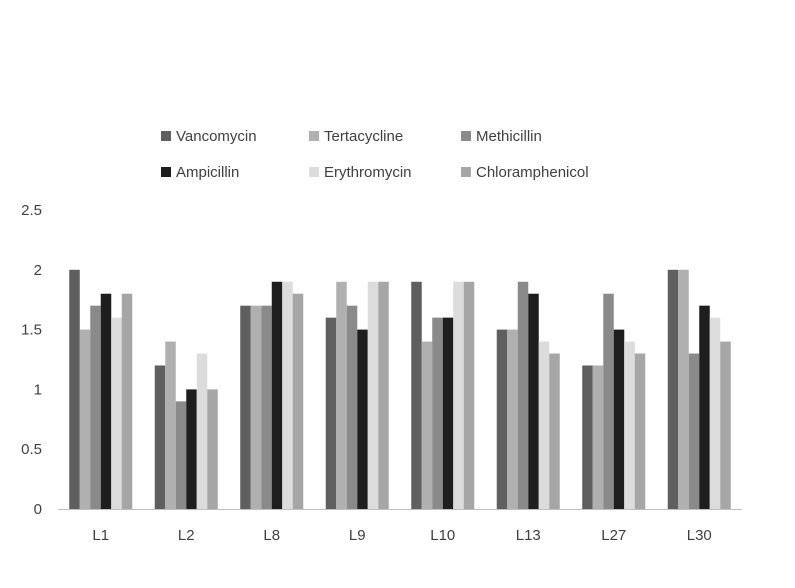  Describe the element at coordinates (437, 413) in the screenshot. I see `bar-methicillin-l10` at that location.